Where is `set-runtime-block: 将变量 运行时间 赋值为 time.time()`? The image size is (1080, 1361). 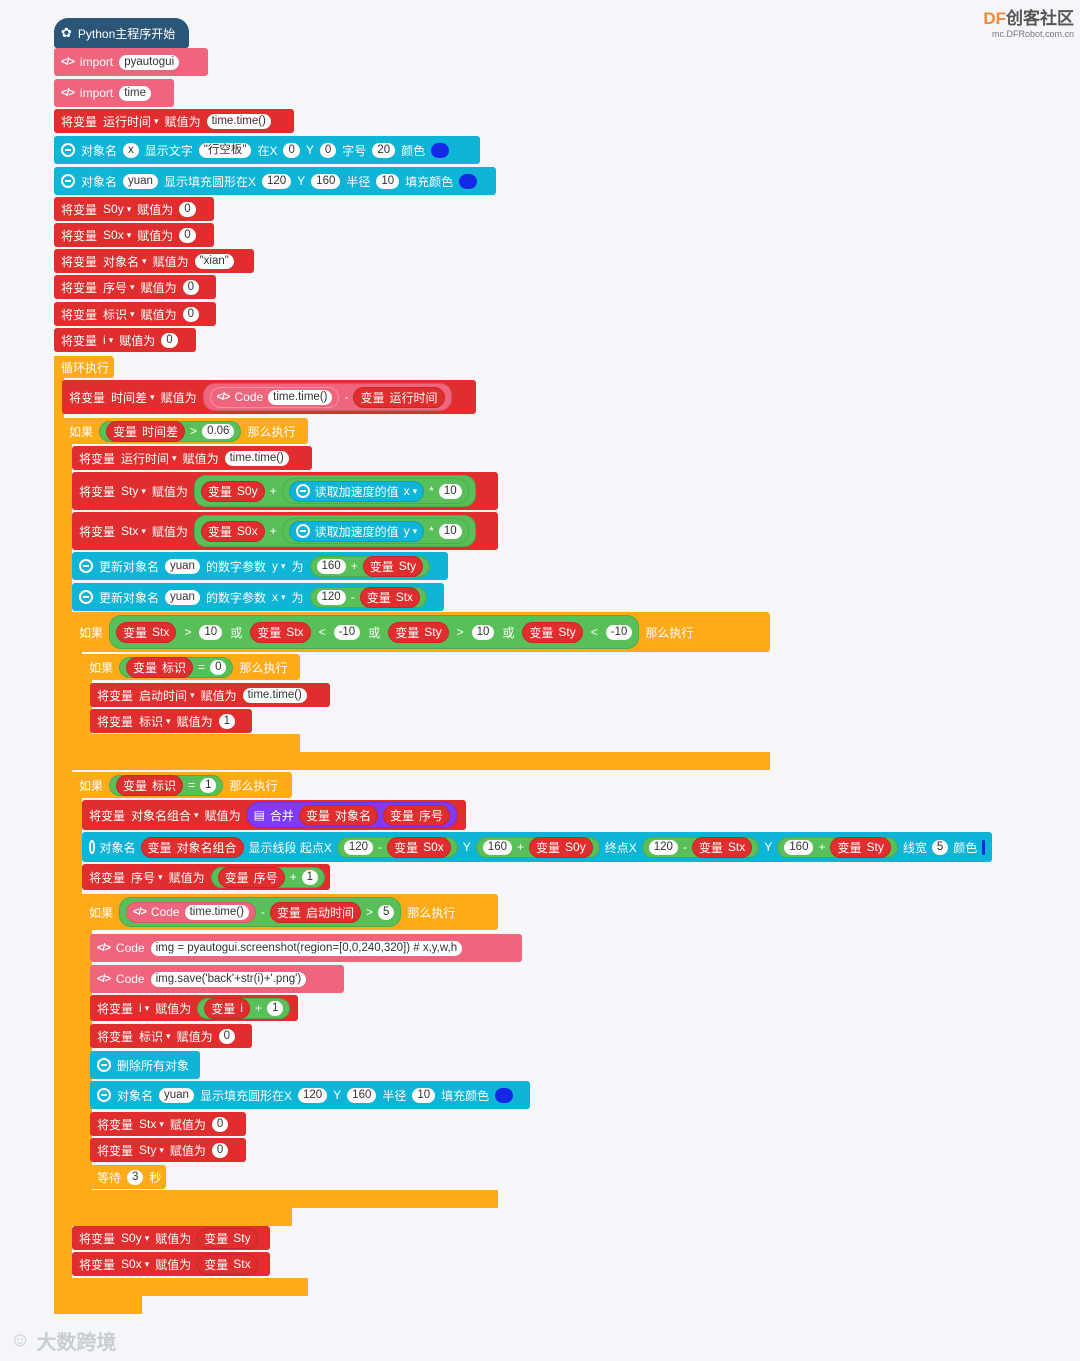
set-runtime-block: 将变量 运行时间 赋值为 time.time() is located at coordinates (174, 121).